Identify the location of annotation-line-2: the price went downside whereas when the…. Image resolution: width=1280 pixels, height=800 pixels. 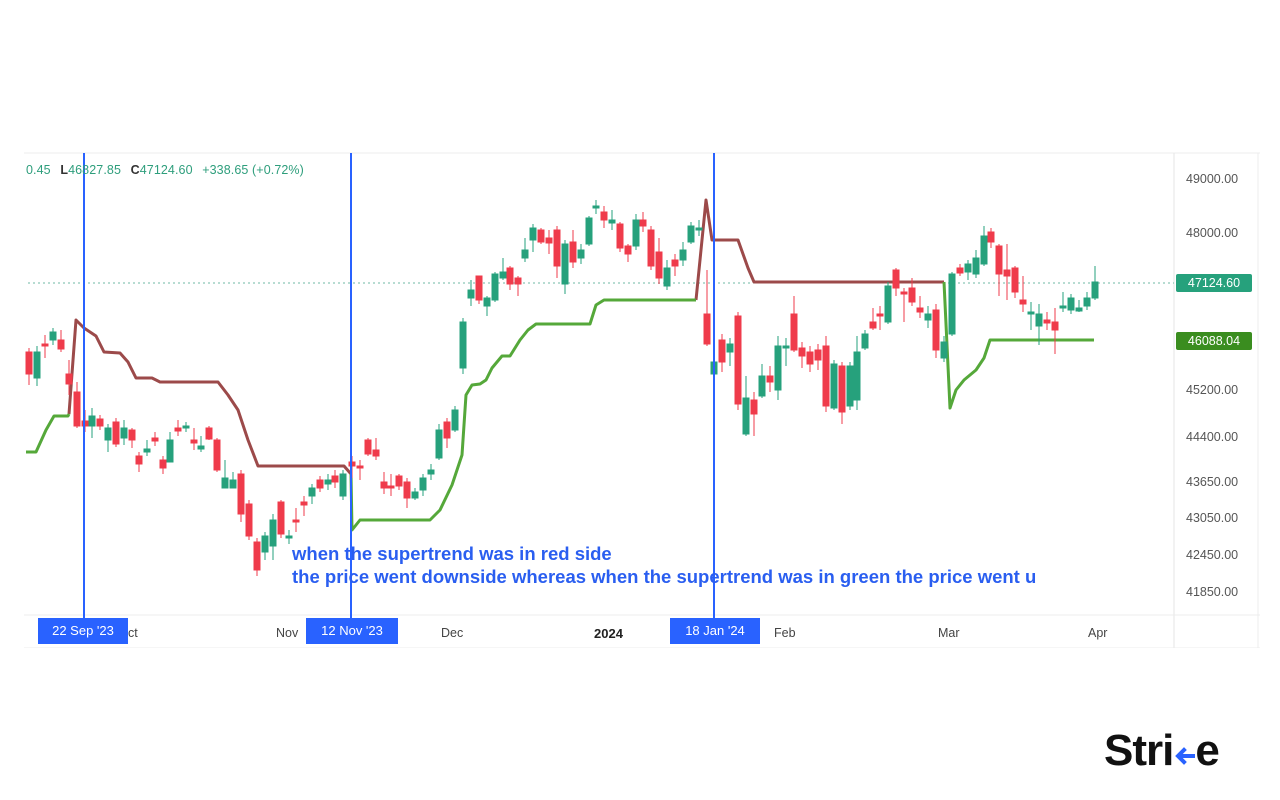
(664, 576).